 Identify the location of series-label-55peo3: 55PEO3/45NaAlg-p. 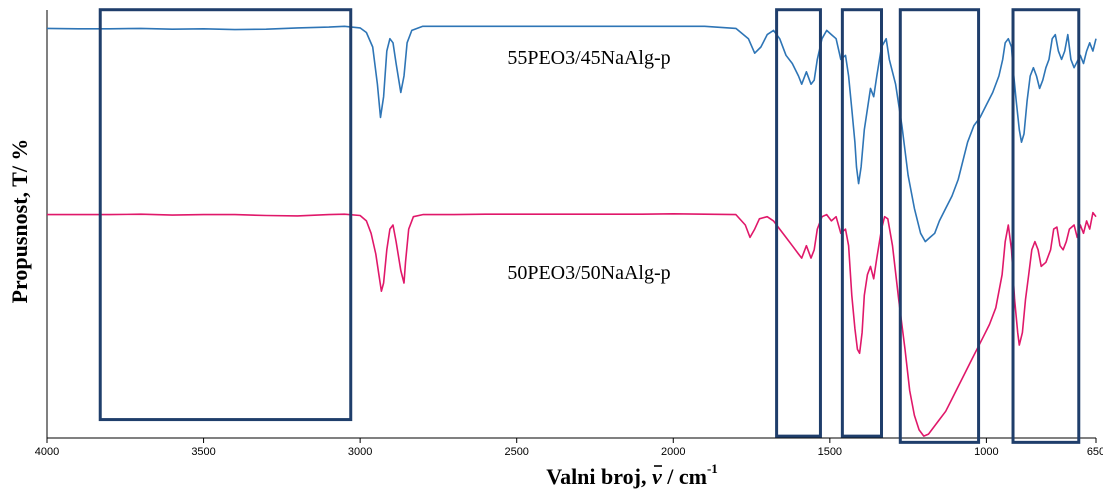
(588, 58).